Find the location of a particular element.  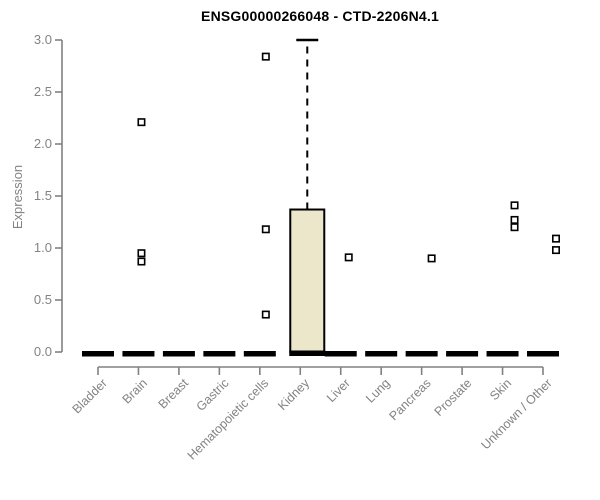

y-tick-label: 0.5 is located at coordinates (42, 299).